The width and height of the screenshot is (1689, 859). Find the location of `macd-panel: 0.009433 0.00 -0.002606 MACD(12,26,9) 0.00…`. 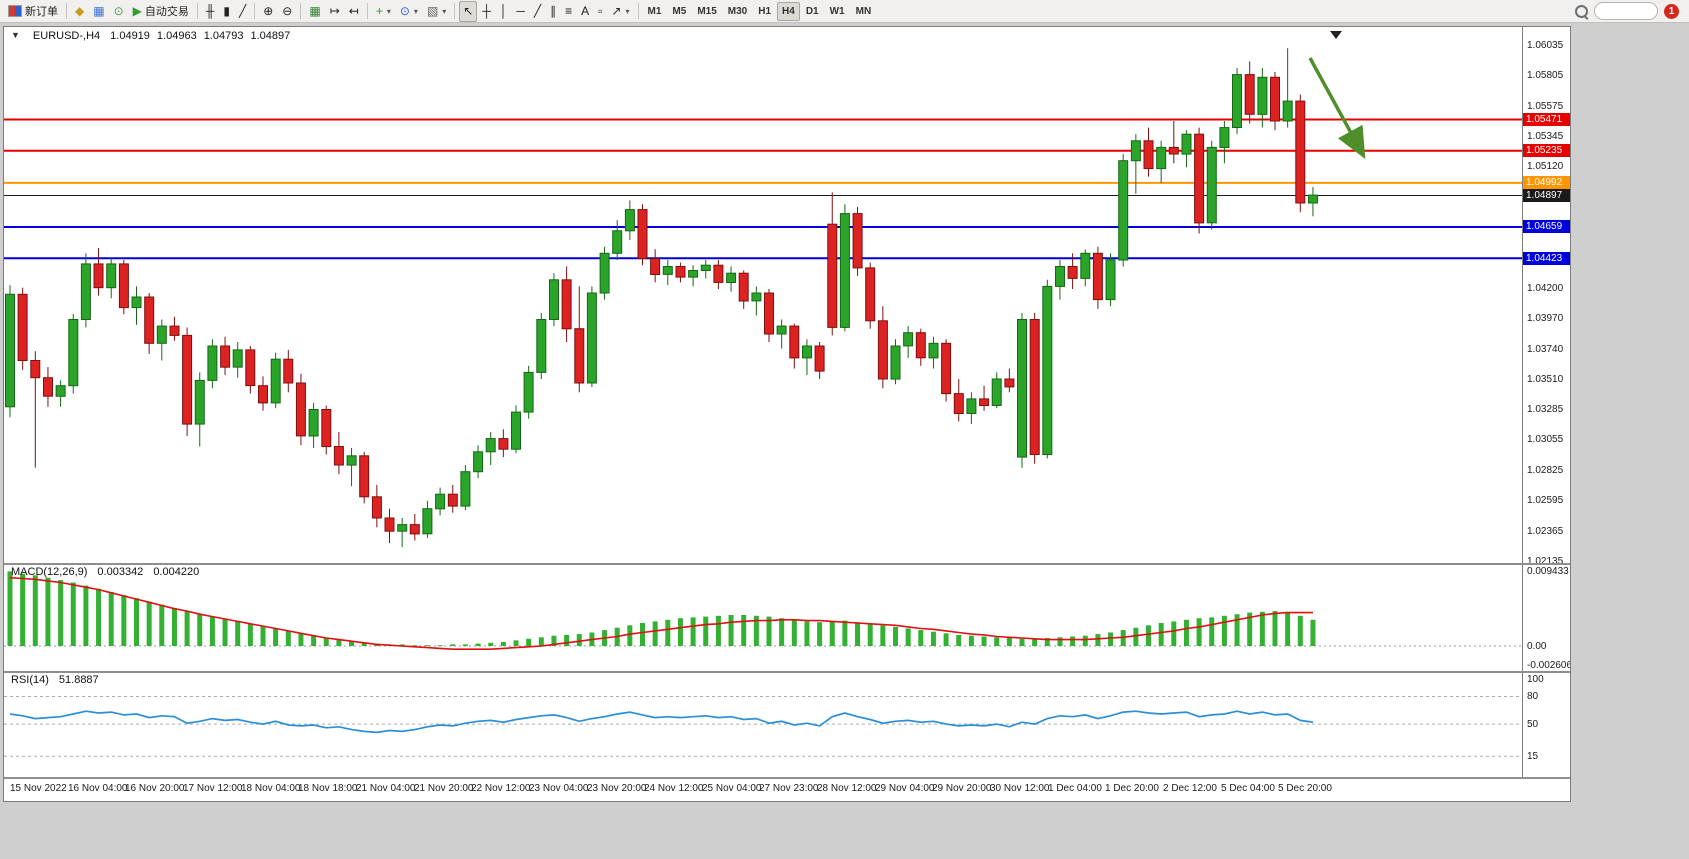

macd-panel: 0.009433 0.00 -0.002606 MACD(12,26,9) 0.00… is located at coordinates (787, 618).